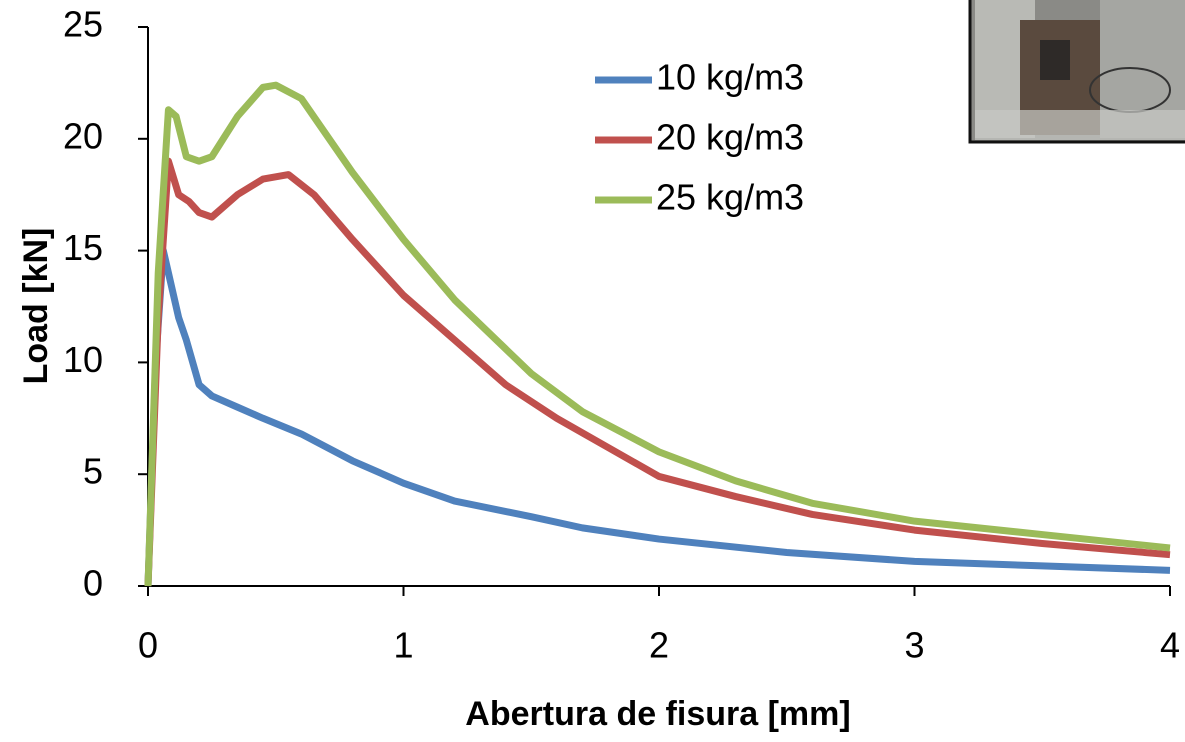 This screenshot has width=1185, height=742. I want to click on photo-inset, so click(1076, 72).